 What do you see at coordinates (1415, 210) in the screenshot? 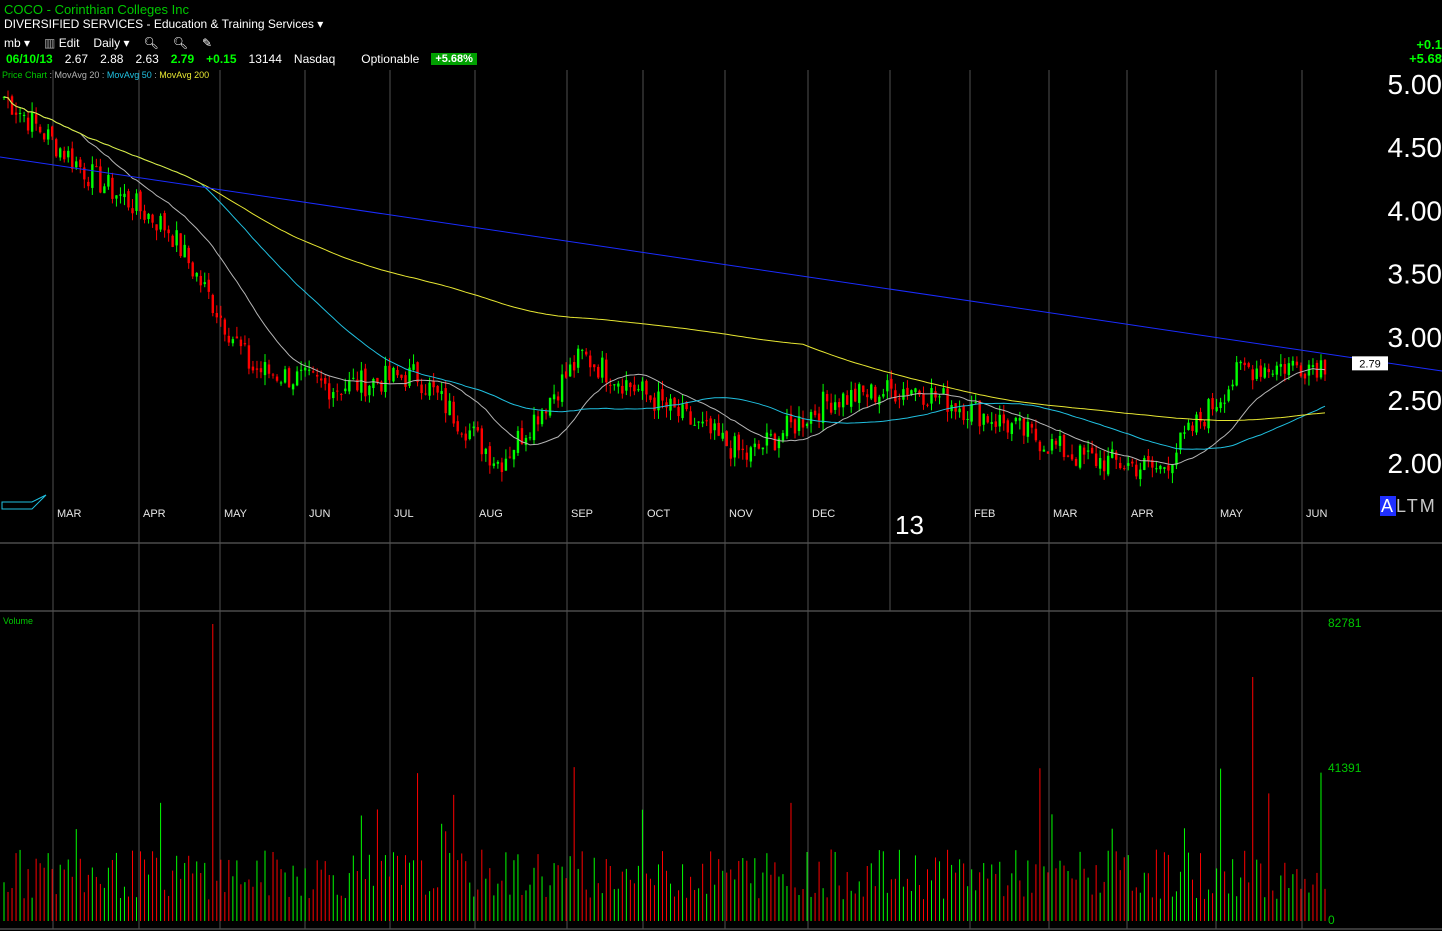
I see `price-tick-label: 4.00` at bounding box center [1415, 210].